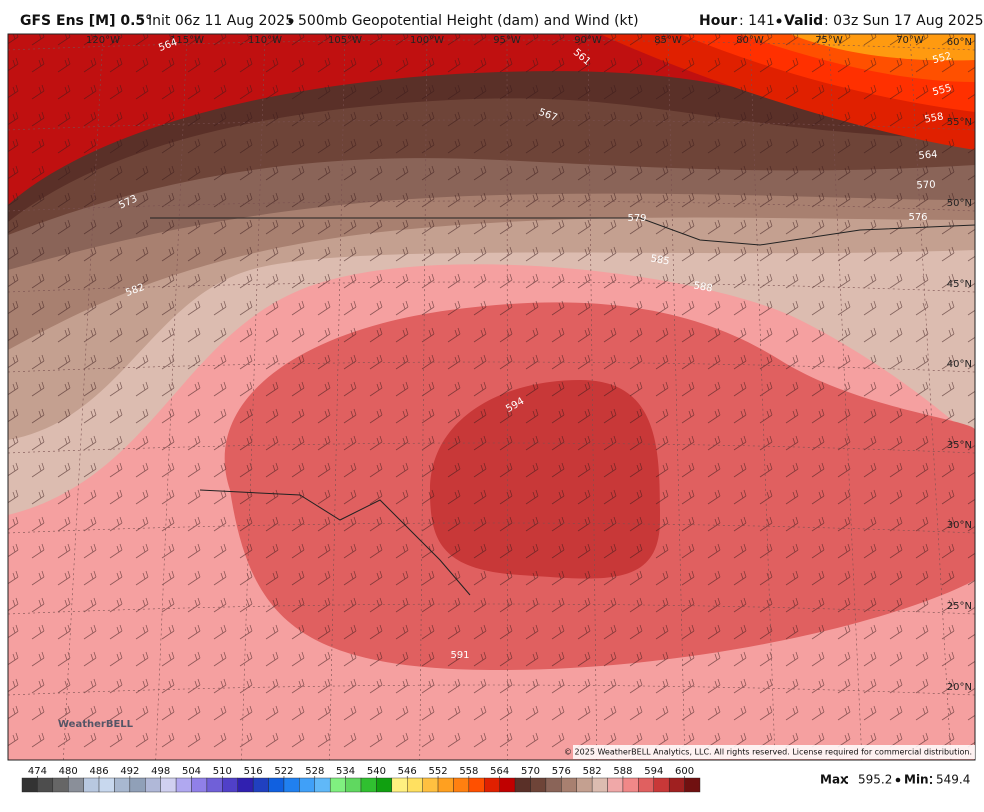 The height and width of the screenshot is (812, 984). I want to click on copyright-bg, so click(774, 752).